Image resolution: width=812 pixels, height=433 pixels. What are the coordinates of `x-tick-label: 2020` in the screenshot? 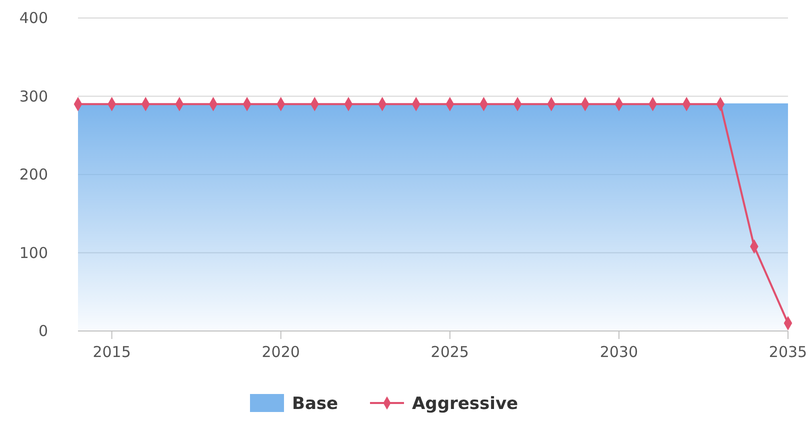 It's located at (281, 352).